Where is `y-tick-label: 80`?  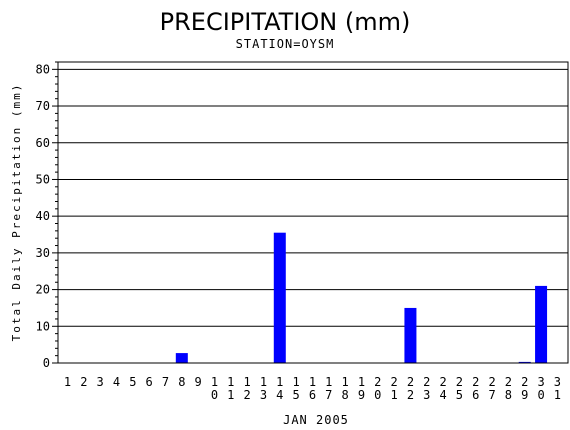 y-tick-label: 80 is located at coordinates (43, 69).